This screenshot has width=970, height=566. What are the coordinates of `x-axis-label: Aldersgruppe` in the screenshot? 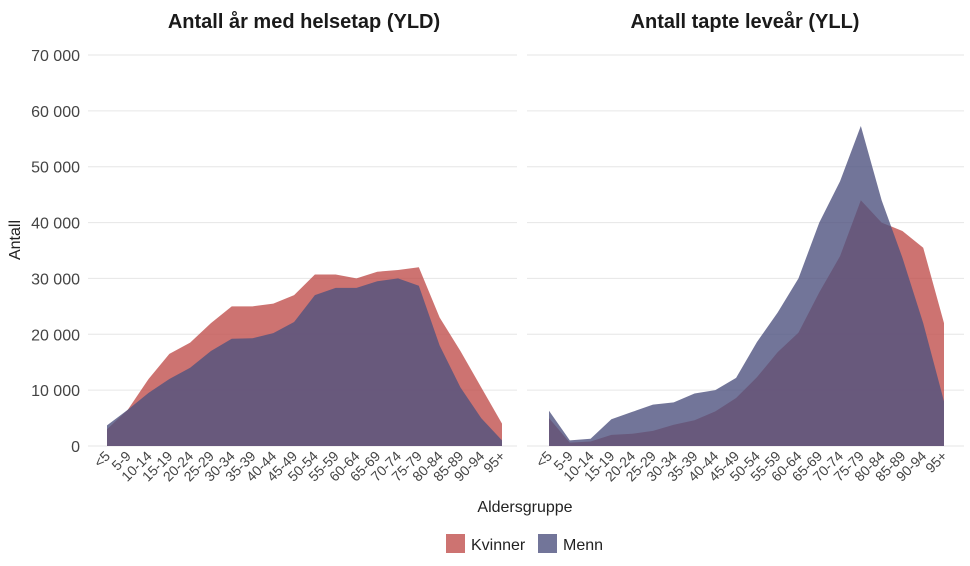 It's located at (524, 507).